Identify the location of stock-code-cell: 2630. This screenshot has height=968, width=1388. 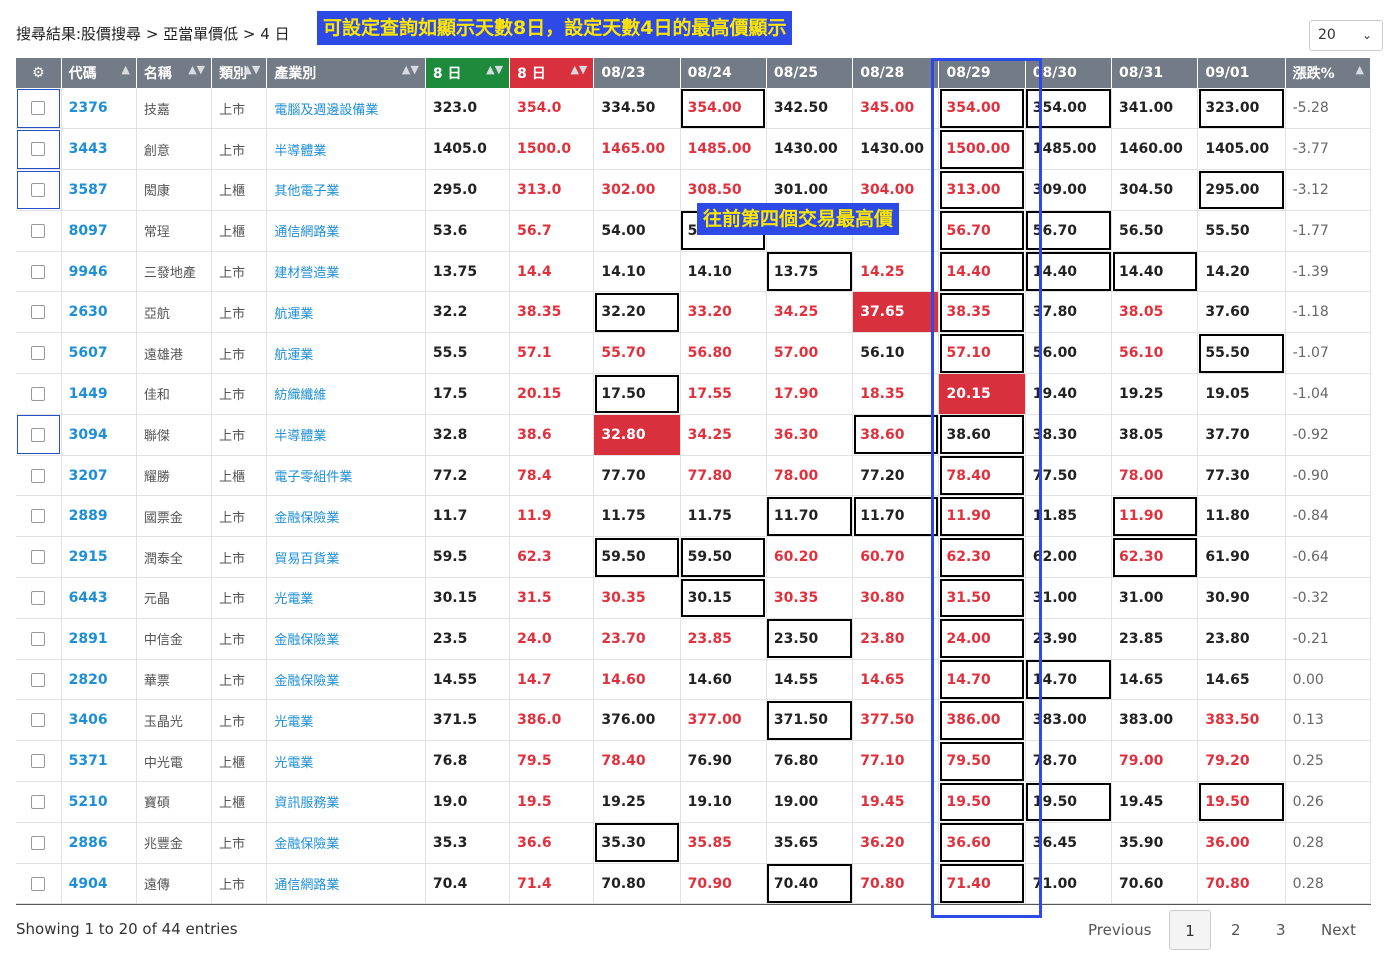
(99, 312).